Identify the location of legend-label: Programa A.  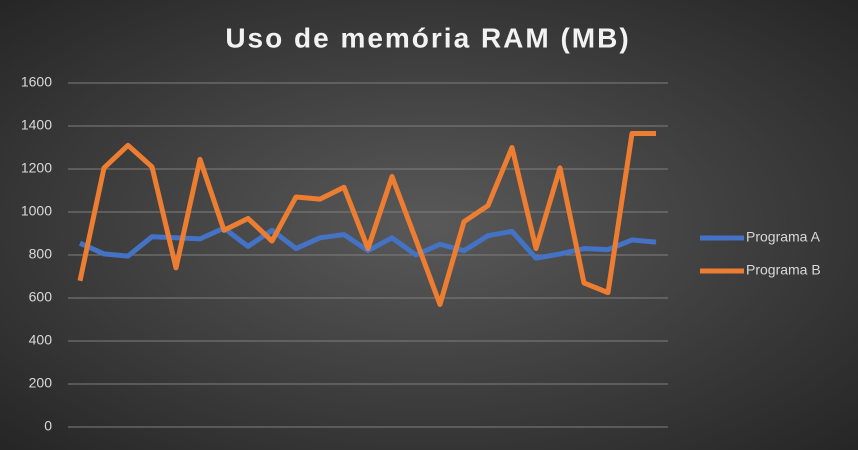
(783, 237).